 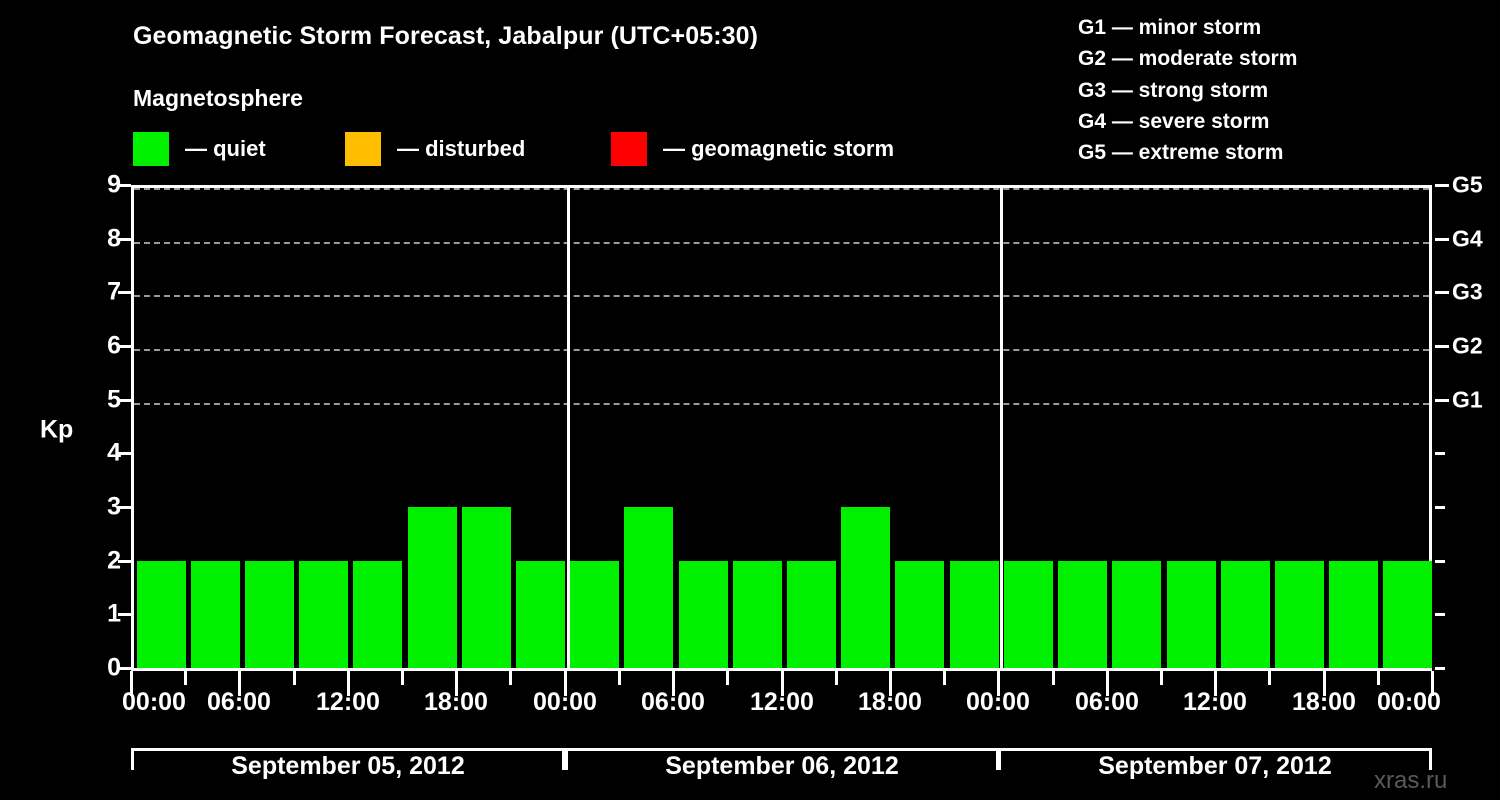 I want to click on g-axis-label-g5: G5, so click(x=1467, y=184).